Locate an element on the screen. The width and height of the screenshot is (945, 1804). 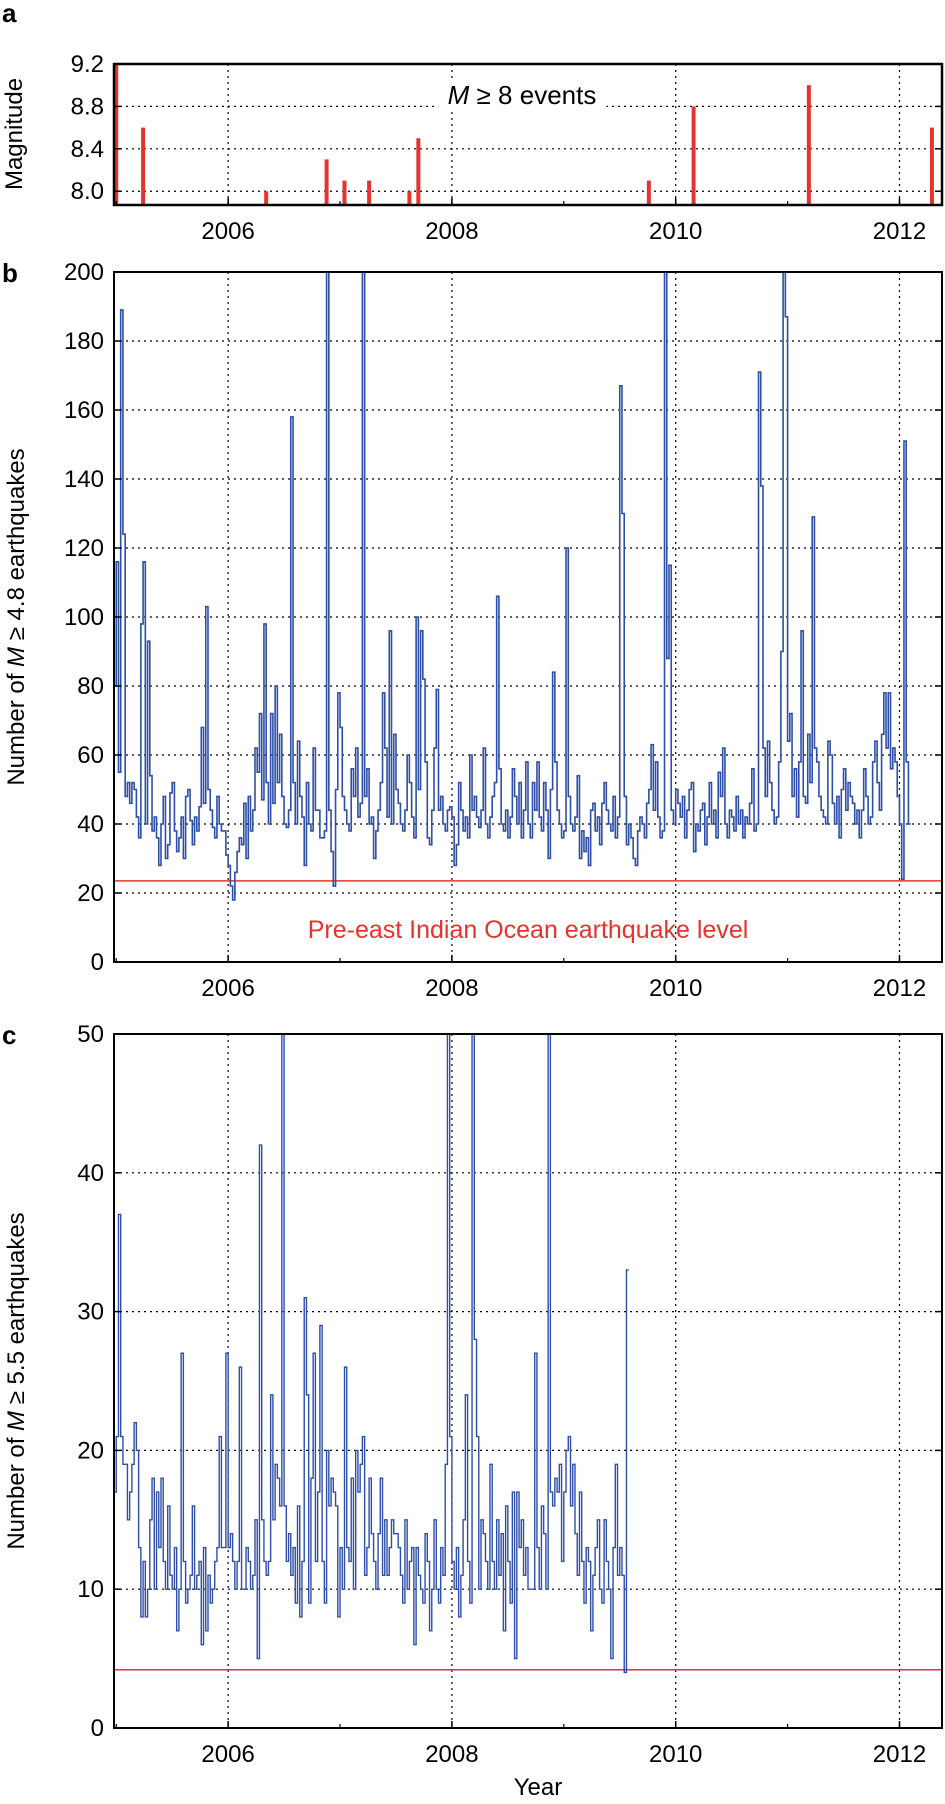
panel-a-frame is located at coordinates (528, 134).